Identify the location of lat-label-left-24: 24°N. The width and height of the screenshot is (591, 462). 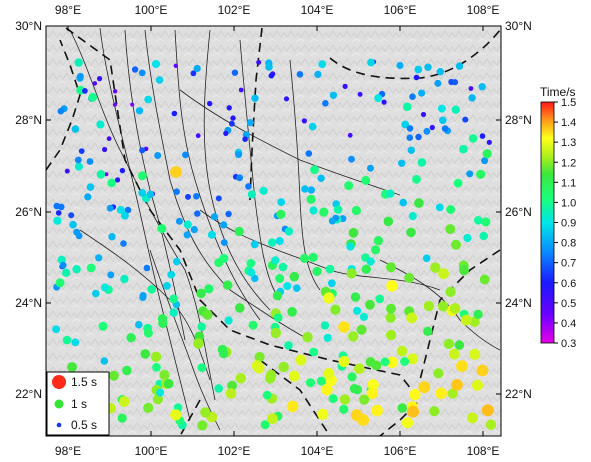
(28, 303).